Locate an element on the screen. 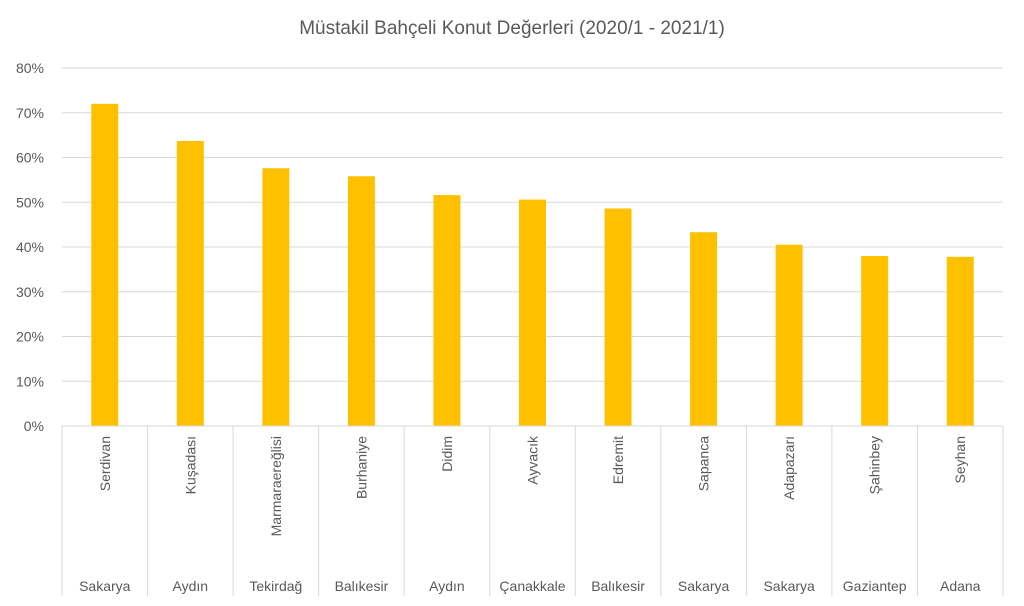  y-tick-label: 20% is located at coordinates (30, 337).